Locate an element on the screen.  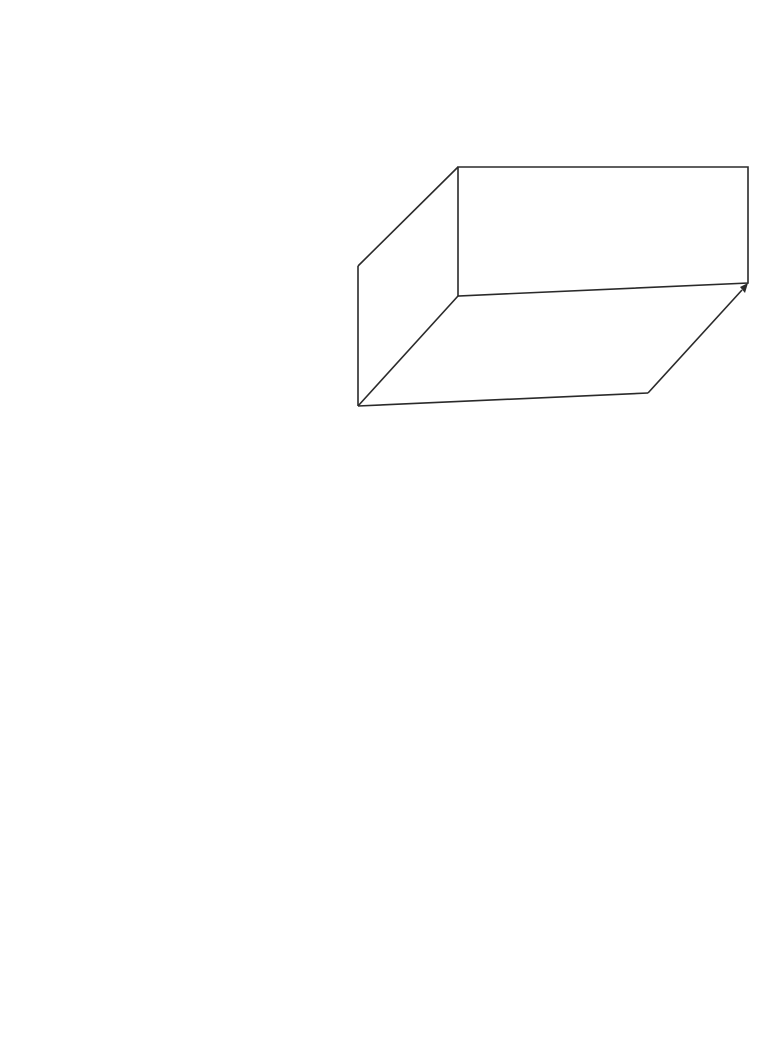
energy-scan-waterfall-plot is located at coordinates (553, 286).